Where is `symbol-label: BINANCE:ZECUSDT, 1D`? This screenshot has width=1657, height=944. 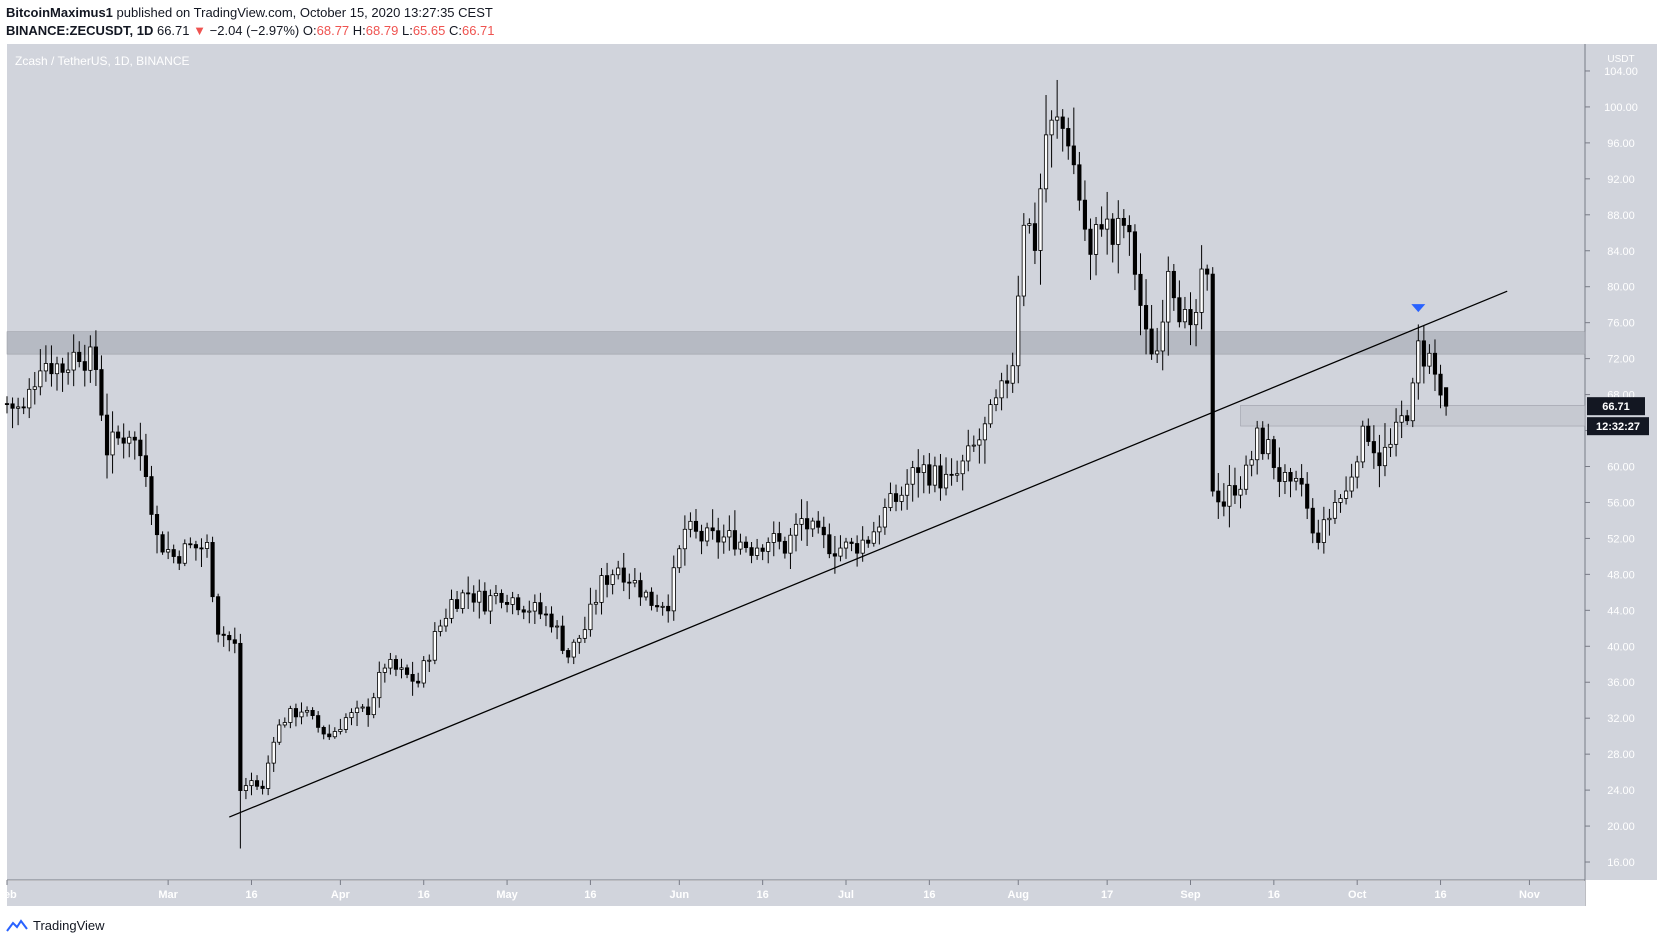 symbol-label: BINANCE:ZECUSDT, 1D is located at coordinates (80, 30).